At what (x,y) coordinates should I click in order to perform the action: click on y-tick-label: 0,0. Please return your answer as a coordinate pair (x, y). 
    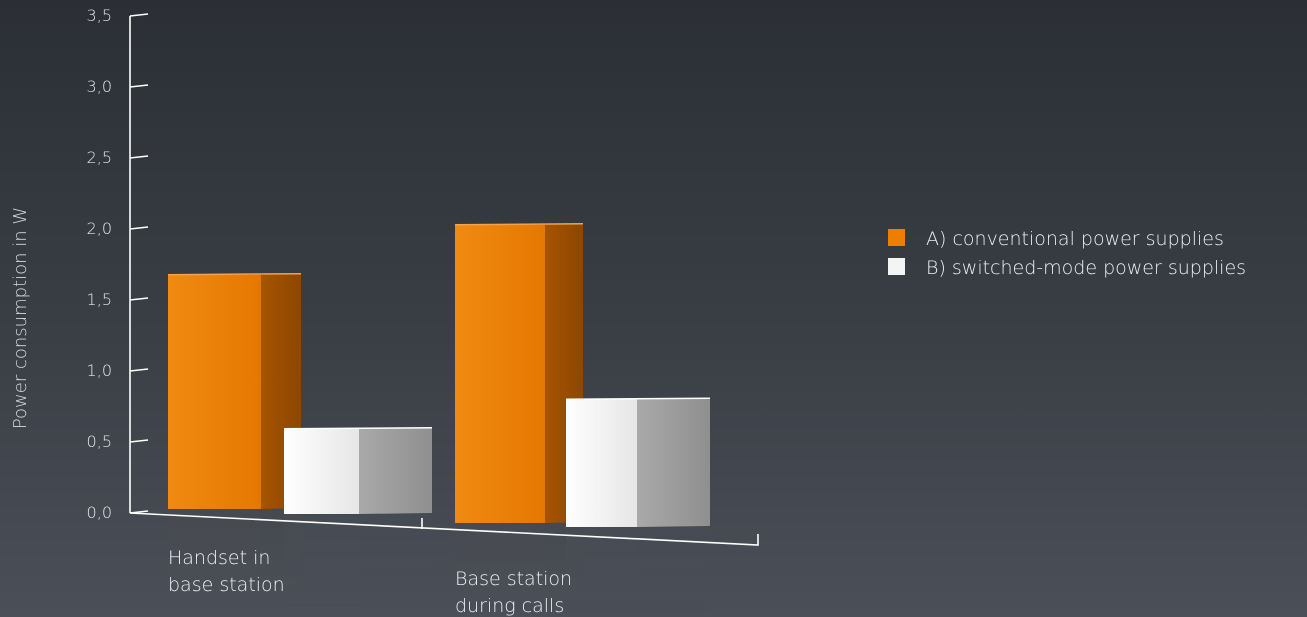
    Looking at the image, I should click on (99, 512).